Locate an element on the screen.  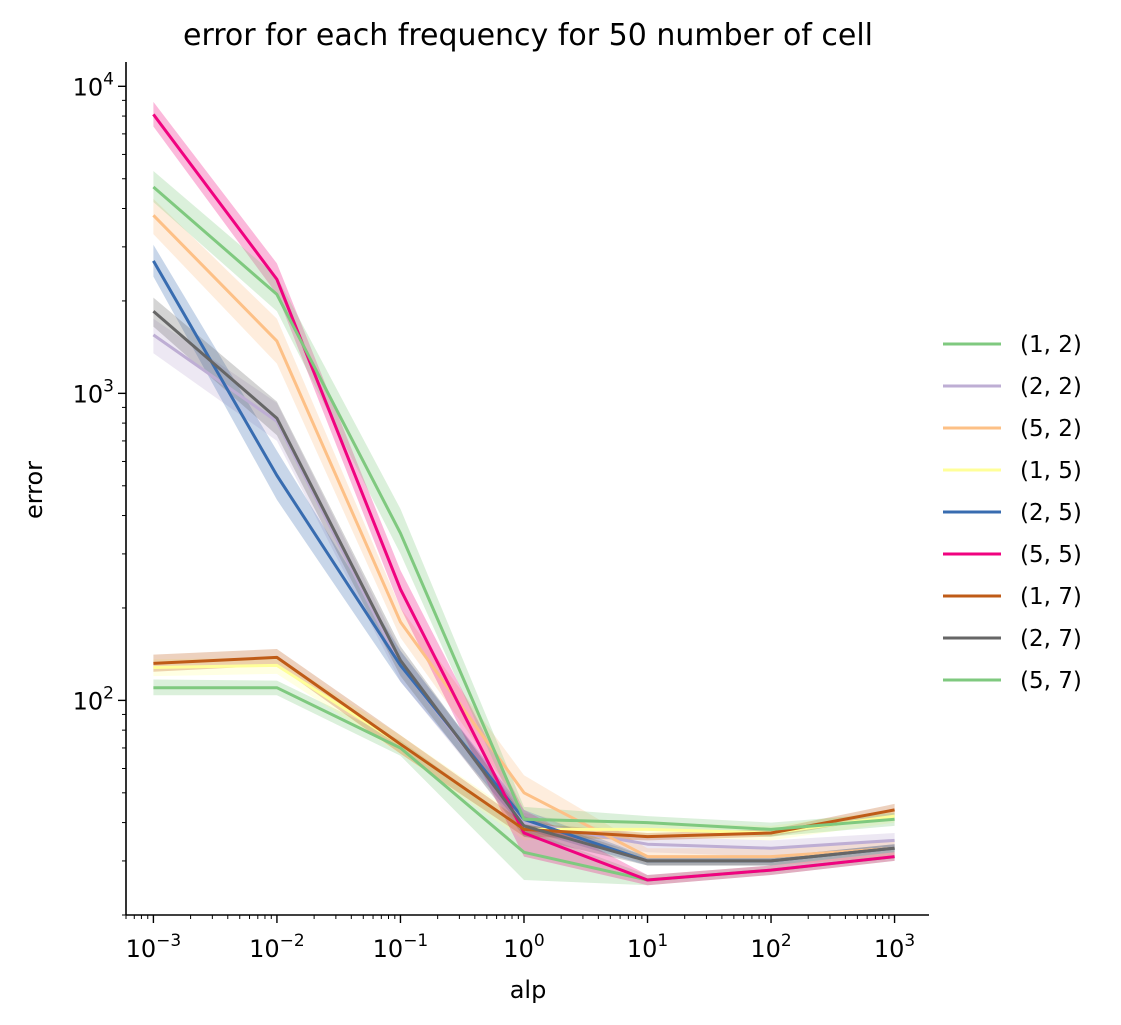
y-tick-label: 10⁴ is located at coordinates (93, 85).